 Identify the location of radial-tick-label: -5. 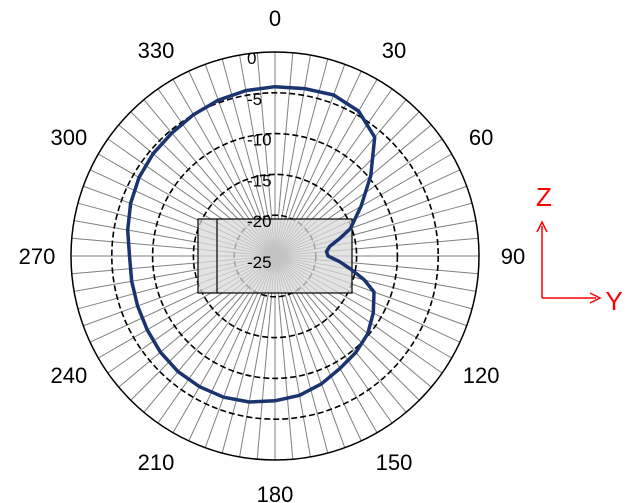
(254, 99).